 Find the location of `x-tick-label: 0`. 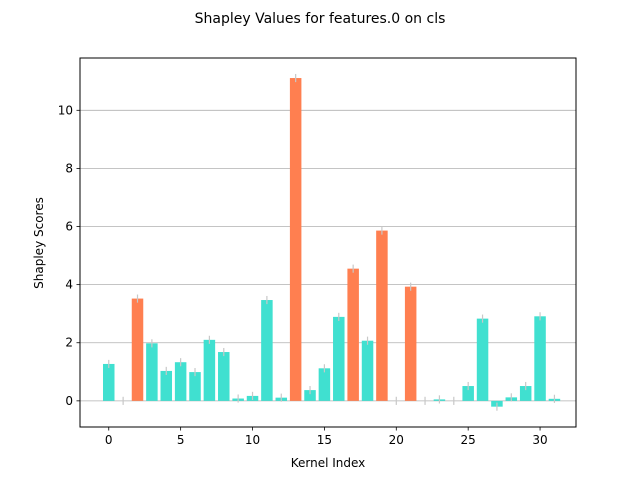

x-tick-label: 0 is located at coordinates (109, 440).